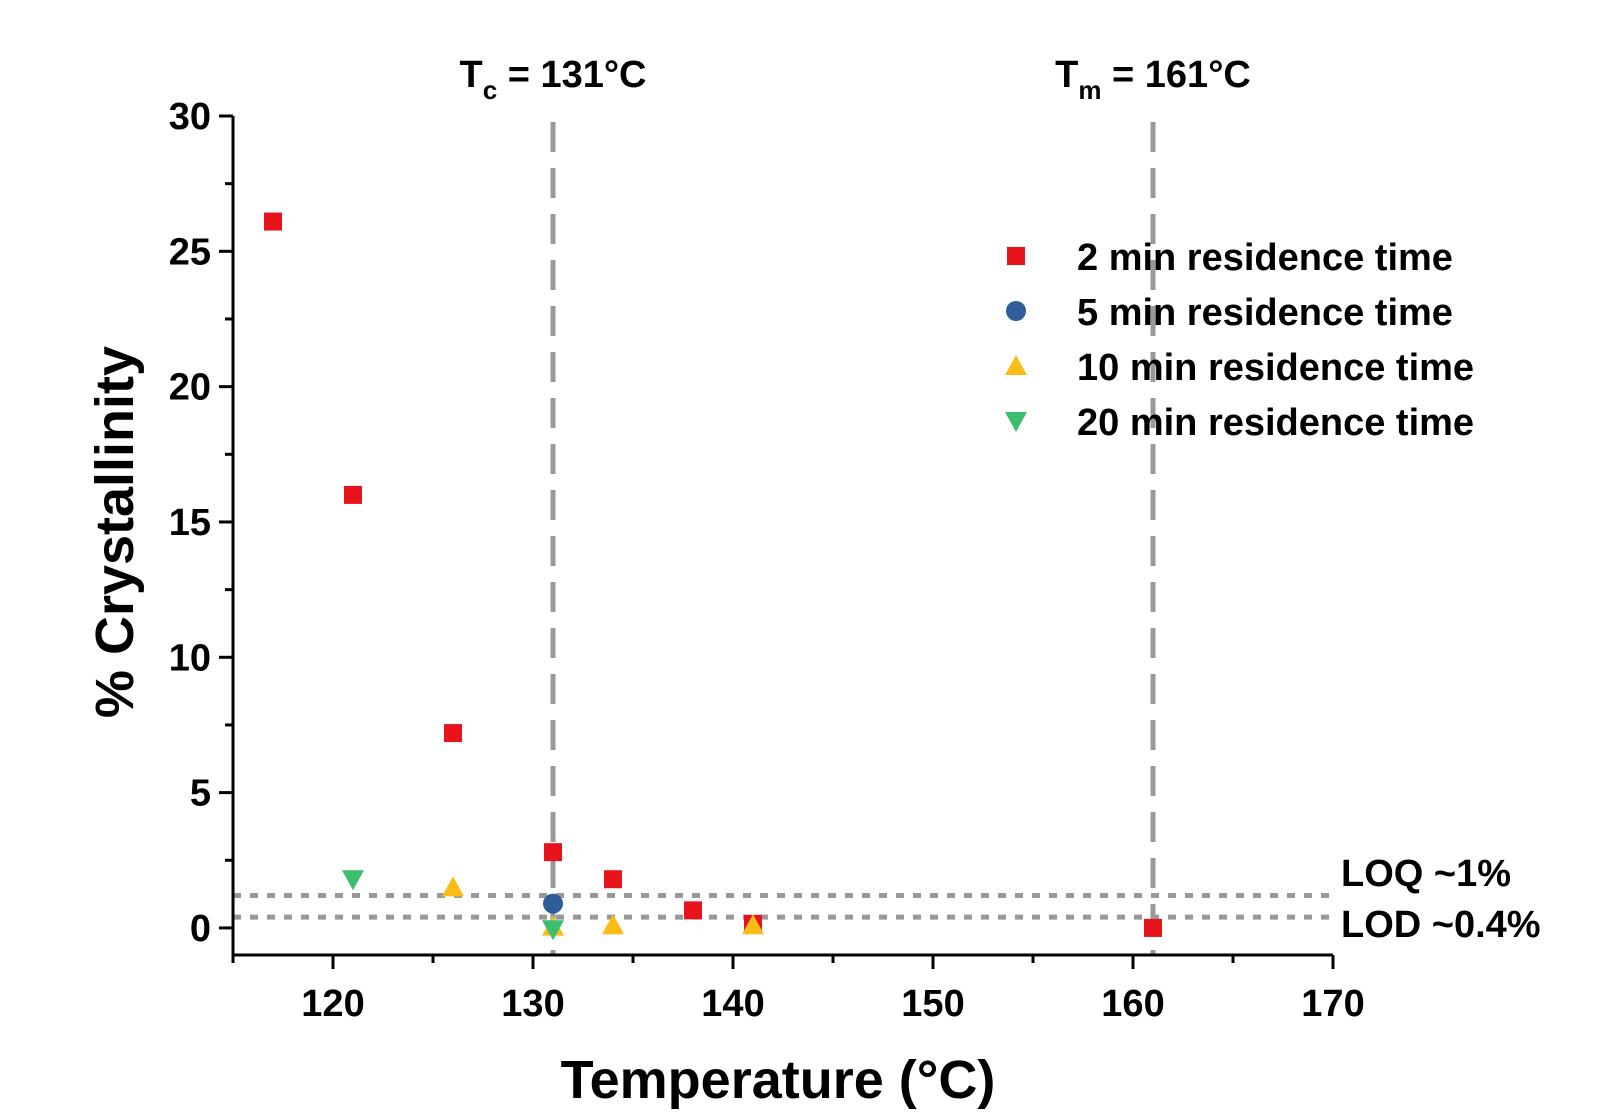 Image resolution: width=1615 pixels, height=1112 pixels. I want to click on legend-label: 2 min residence time, so click(1265, 258).